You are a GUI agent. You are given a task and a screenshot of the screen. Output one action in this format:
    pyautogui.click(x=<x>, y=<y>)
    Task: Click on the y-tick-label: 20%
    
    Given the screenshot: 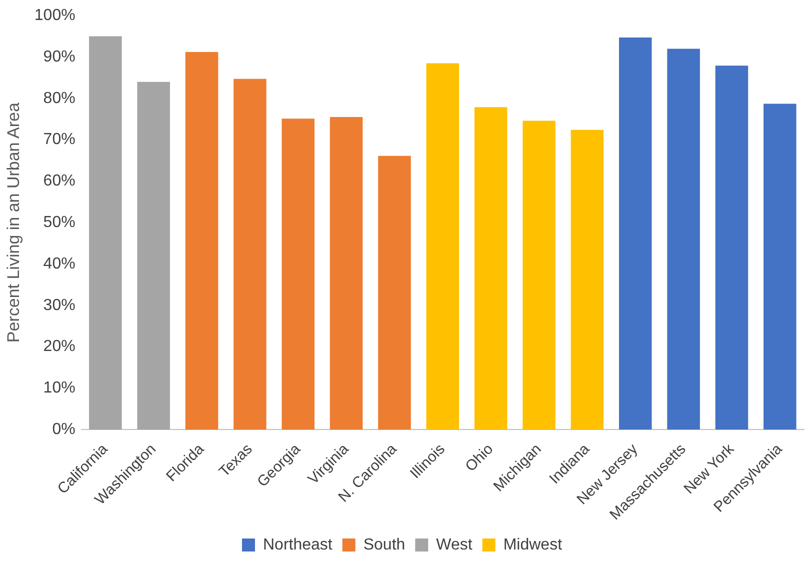 What is the action you would take?
    pyautogui.click(x=59, y=347)
    